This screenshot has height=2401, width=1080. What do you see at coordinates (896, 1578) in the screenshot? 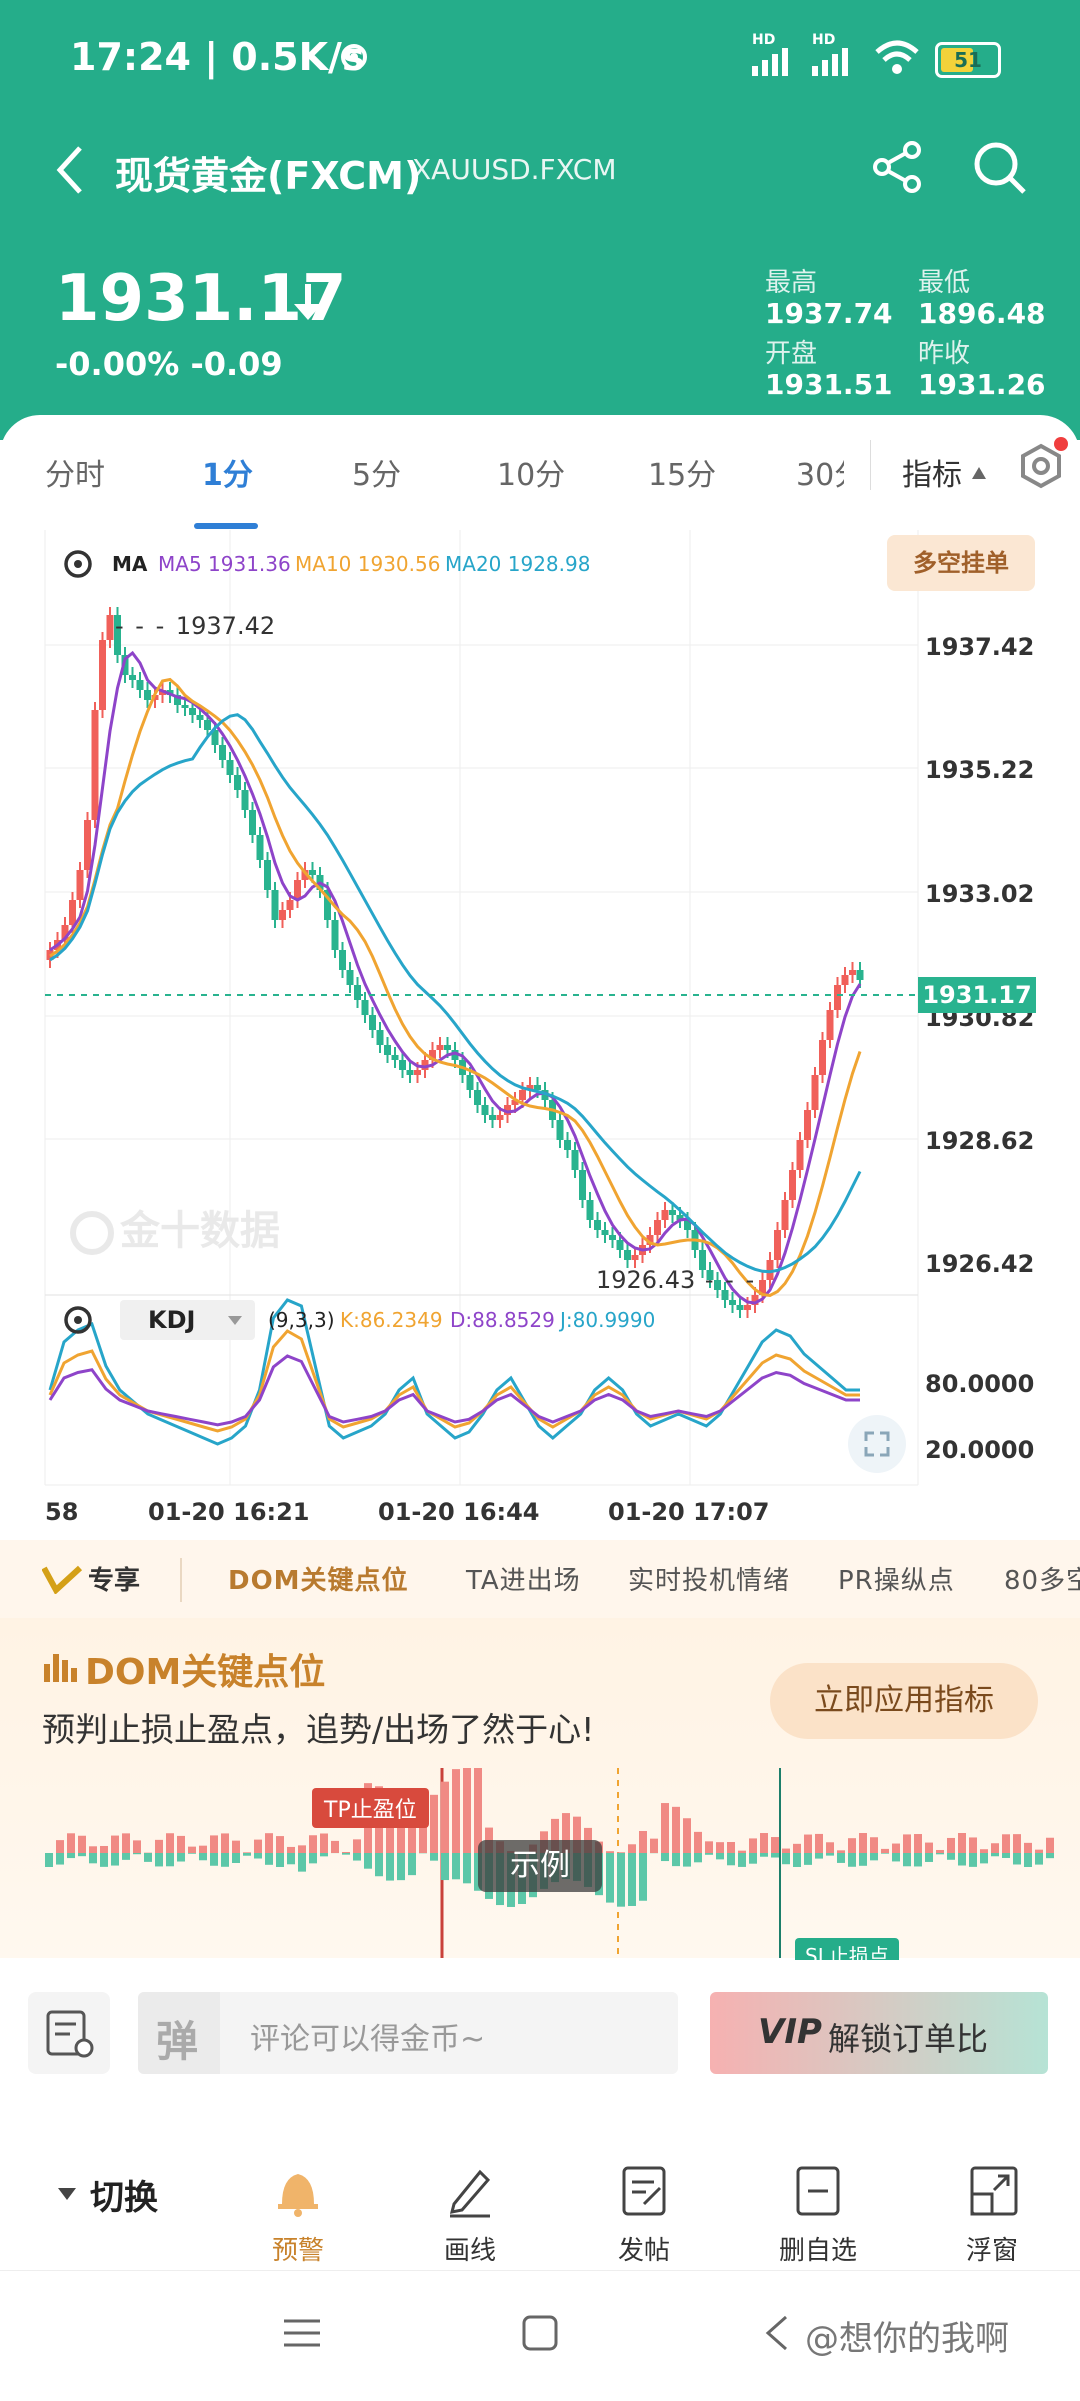
I see `strategy-pr: PR操纵点` at bounding box center [896, 1578].